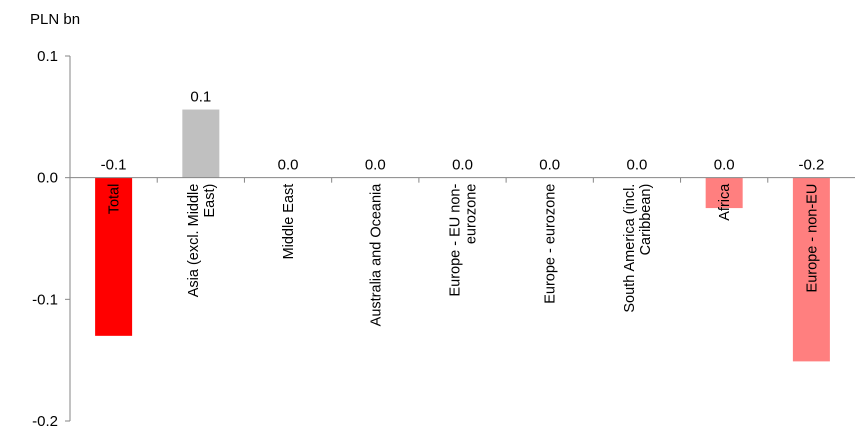 The height and width of the screenshot is (433, 865). Describe the element at coordinates (114, 165) in the screenshot. I see `data-label: -0.1` at that location.